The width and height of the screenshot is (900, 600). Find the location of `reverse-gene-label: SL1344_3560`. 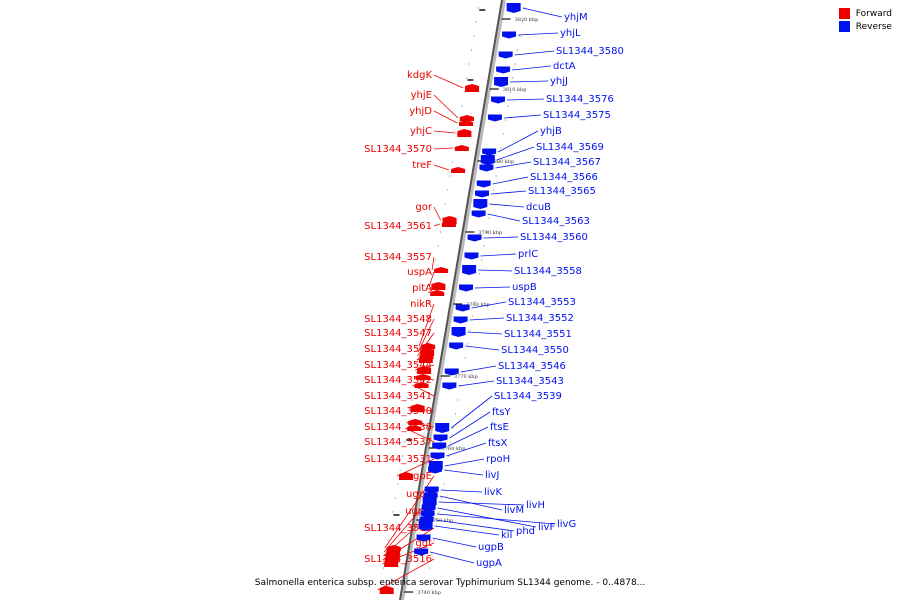

reverse-gene-label: SL1344_3560 is located at coordinates (554, 237).